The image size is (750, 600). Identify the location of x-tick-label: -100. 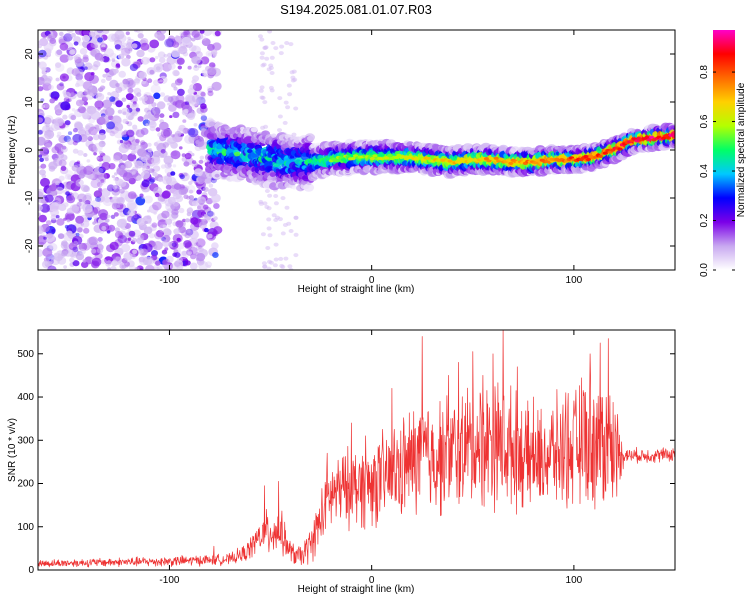
(169, 280).